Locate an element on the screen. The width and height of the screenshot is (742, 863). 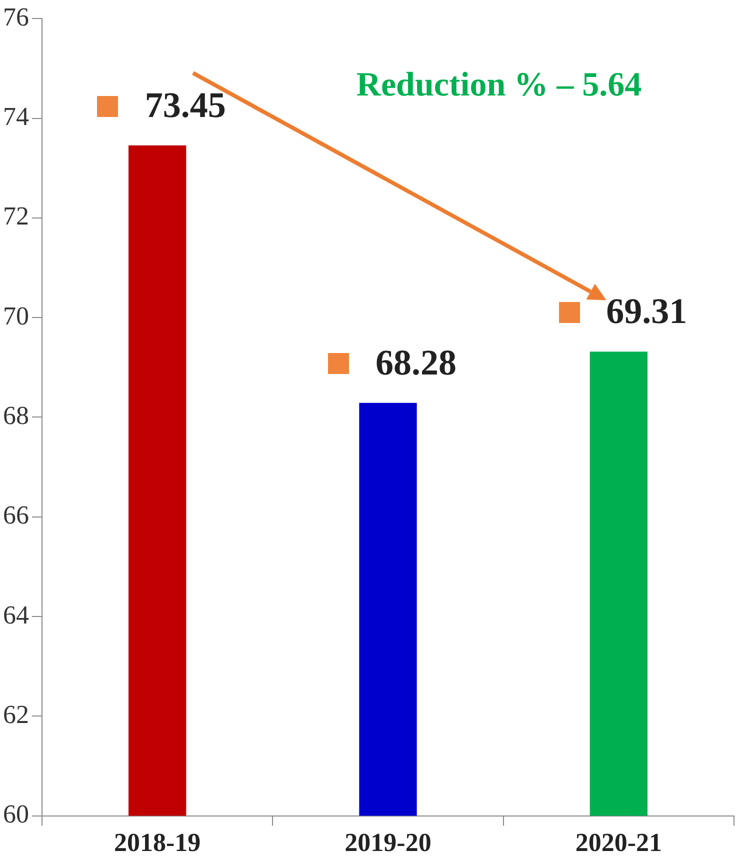
y-tick-label: 66 is located at coordinates (16, 515).